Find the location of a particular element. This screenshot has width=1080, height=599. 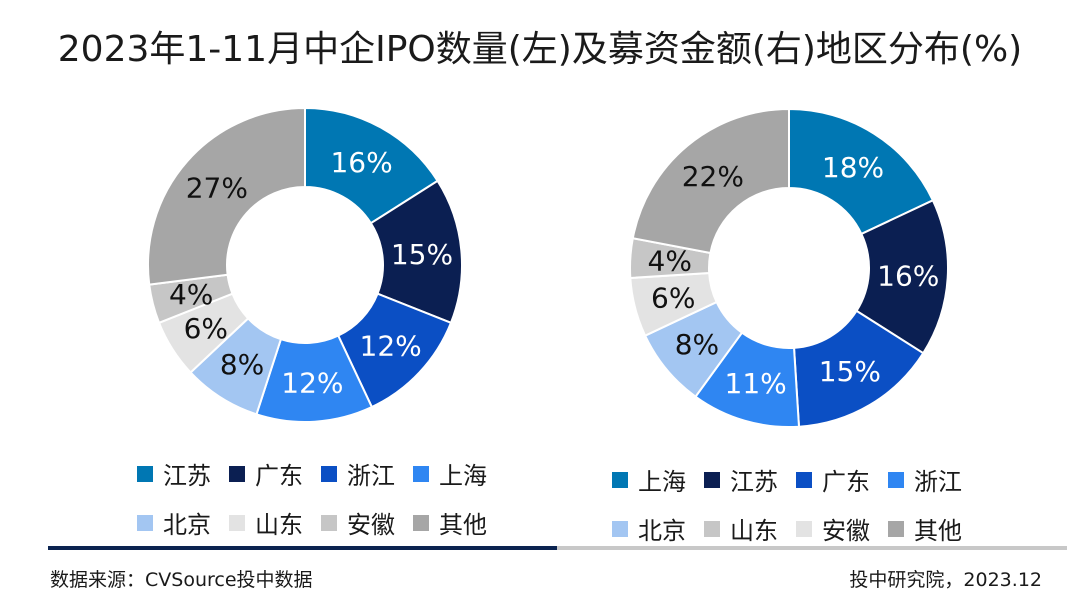

legend-1-item-1: 江苏 is located at coordinates (741, 479).